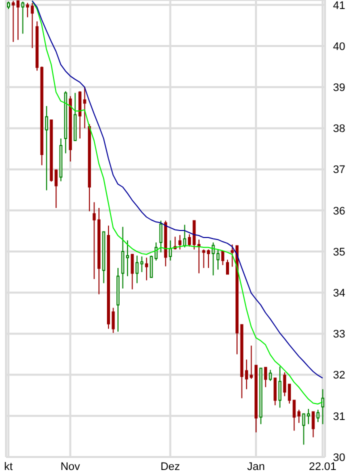  What do you see at coordinates (8, 466) in the screenshot?
I see `x-tick-label: kt` at bounding box center [8, 466].